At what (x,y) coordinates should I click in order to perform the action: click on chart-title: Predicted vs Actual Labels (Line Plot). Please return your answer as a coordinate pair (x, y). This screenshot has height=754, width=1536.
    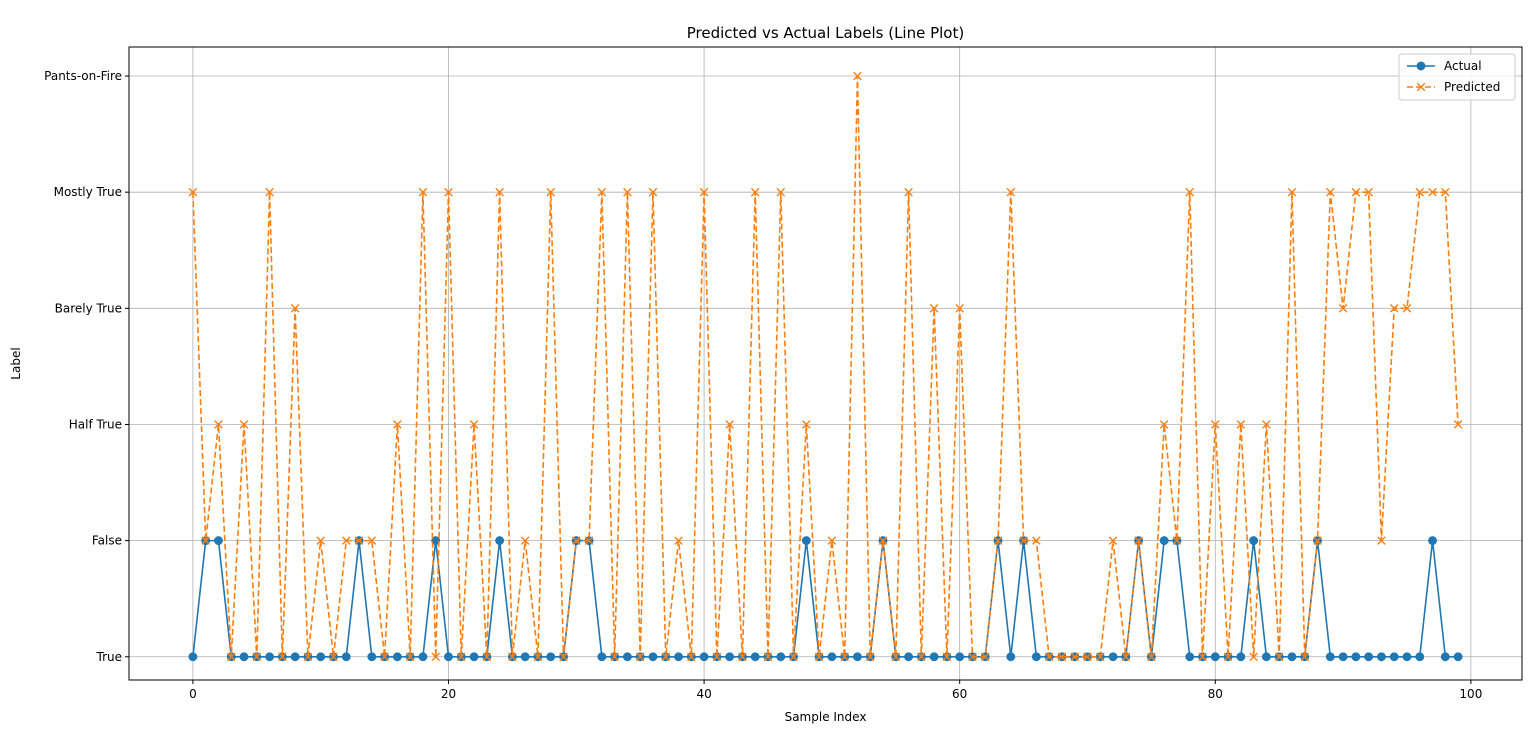
    Looking at the image, I should click on (825, 33).